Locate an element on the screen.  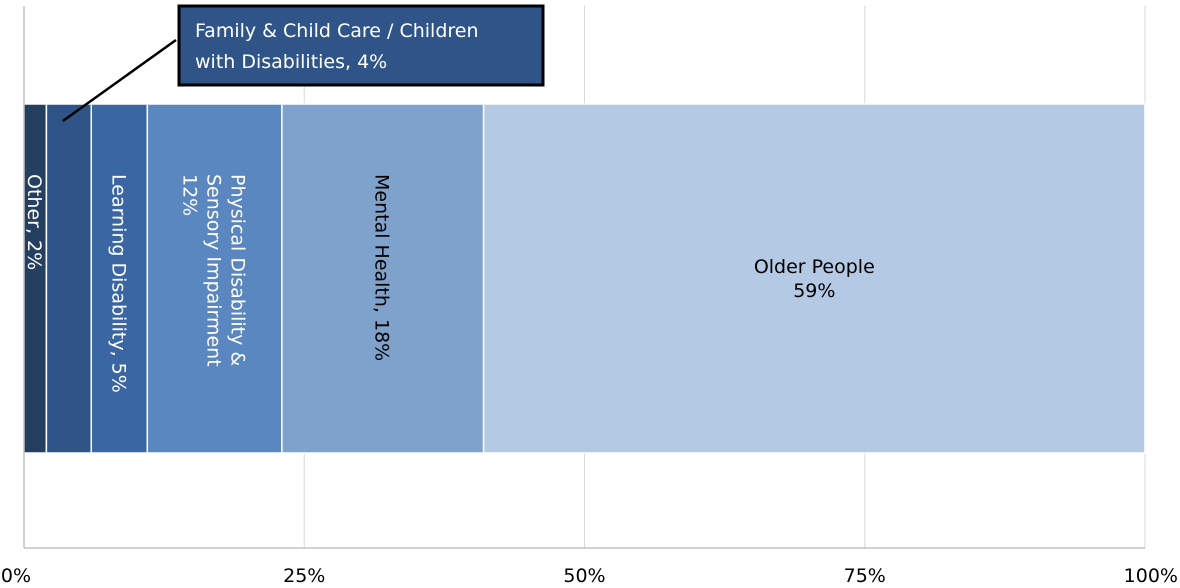
data-label-family-child-care-children-with-disabilities: Family & Child Care / Children is located at coordinates (337, 31).